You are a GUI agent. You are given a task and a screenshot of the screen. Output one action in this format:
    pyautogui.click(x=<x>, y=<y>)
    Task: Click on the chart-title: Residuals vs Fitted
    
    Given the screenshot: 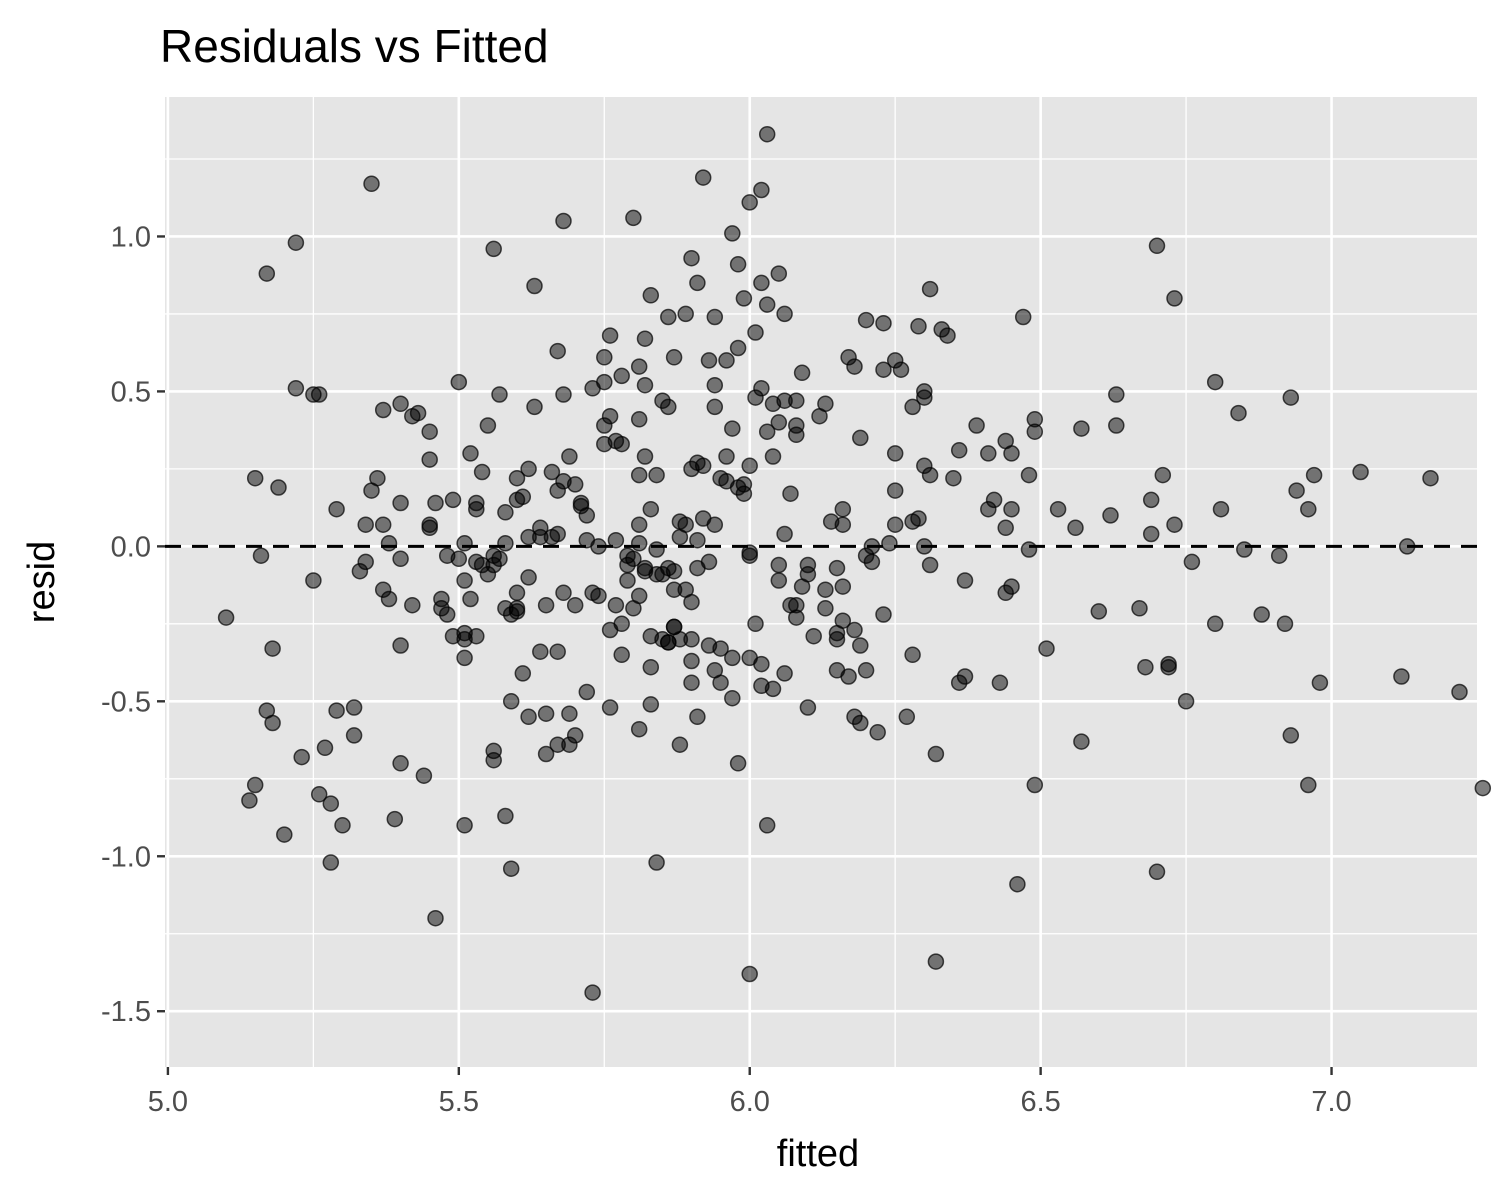 What is the action you would take?
    pyautogui.click(x=354, y=46)
    